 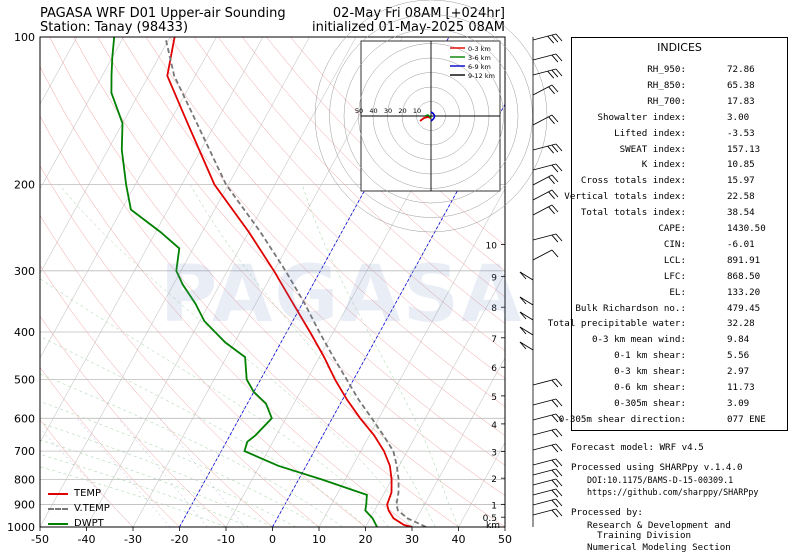 What do you see at coordinates (24, 185) in the screenshot?
I see `pressure-tick-label: 200` at bounding box center [24, 185].